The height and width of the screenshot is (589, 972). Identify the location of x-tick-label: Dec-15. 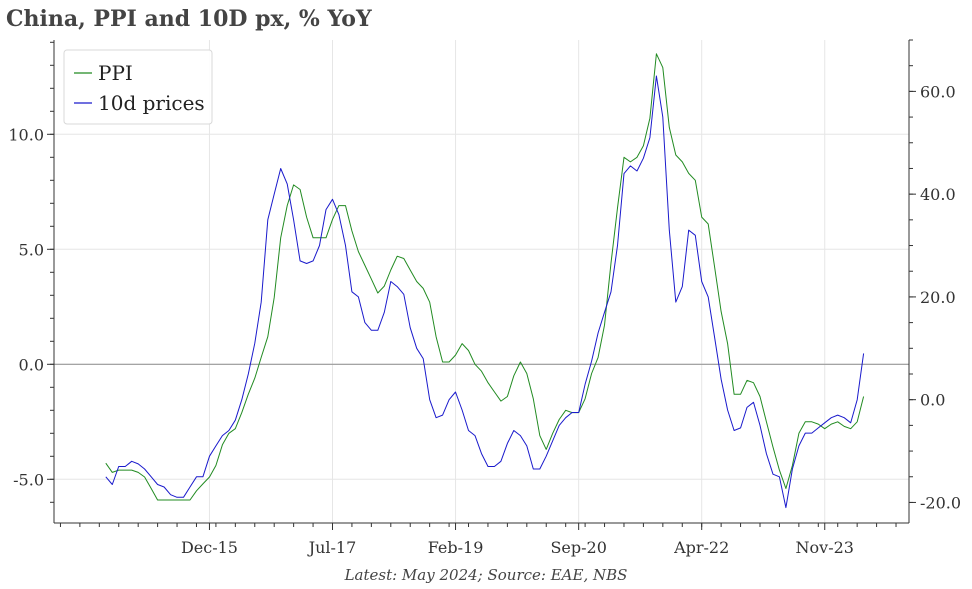
(209, 547).